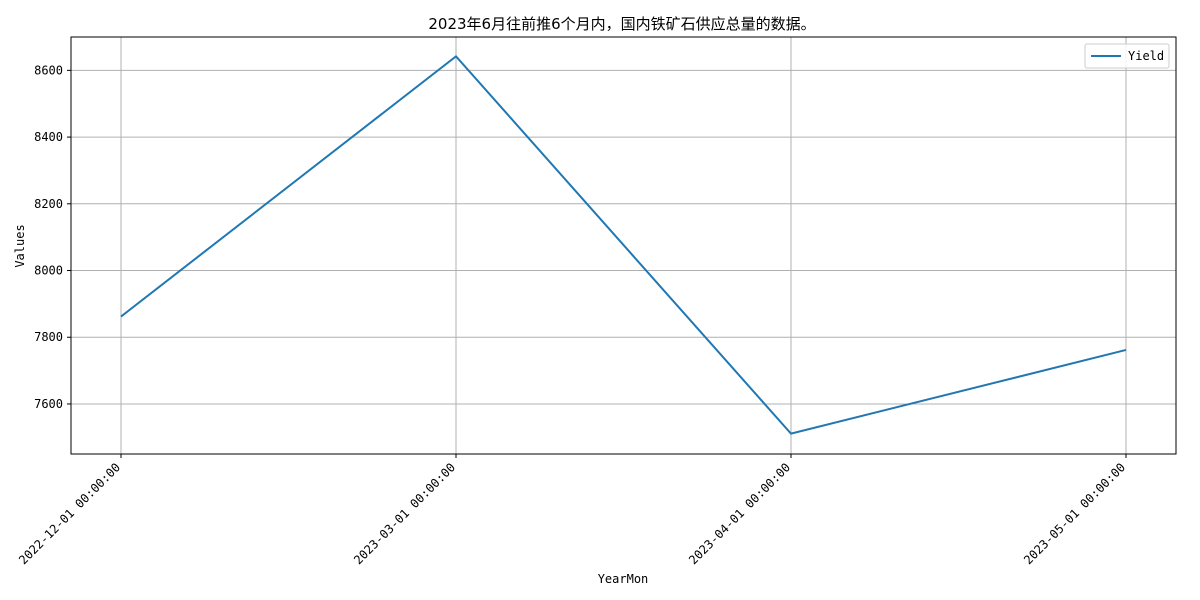  I want to click on y-tick-label: 8000, so click(48, 271).